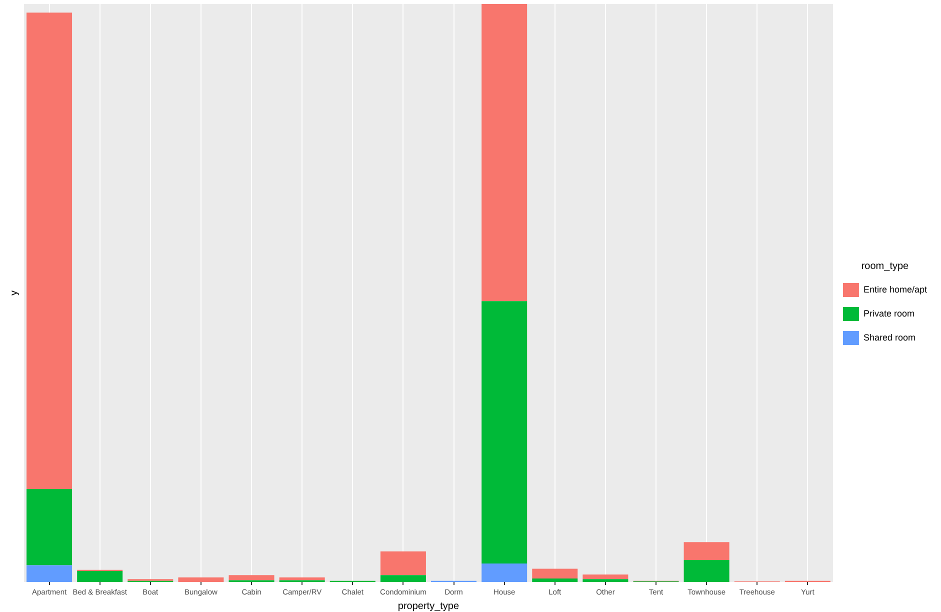 This screenshot has width=941, height=612. What do you see at coordinates (14, 293) in the screenshot?
I see `y-axis-title: y` at bounding box center [14, 293].